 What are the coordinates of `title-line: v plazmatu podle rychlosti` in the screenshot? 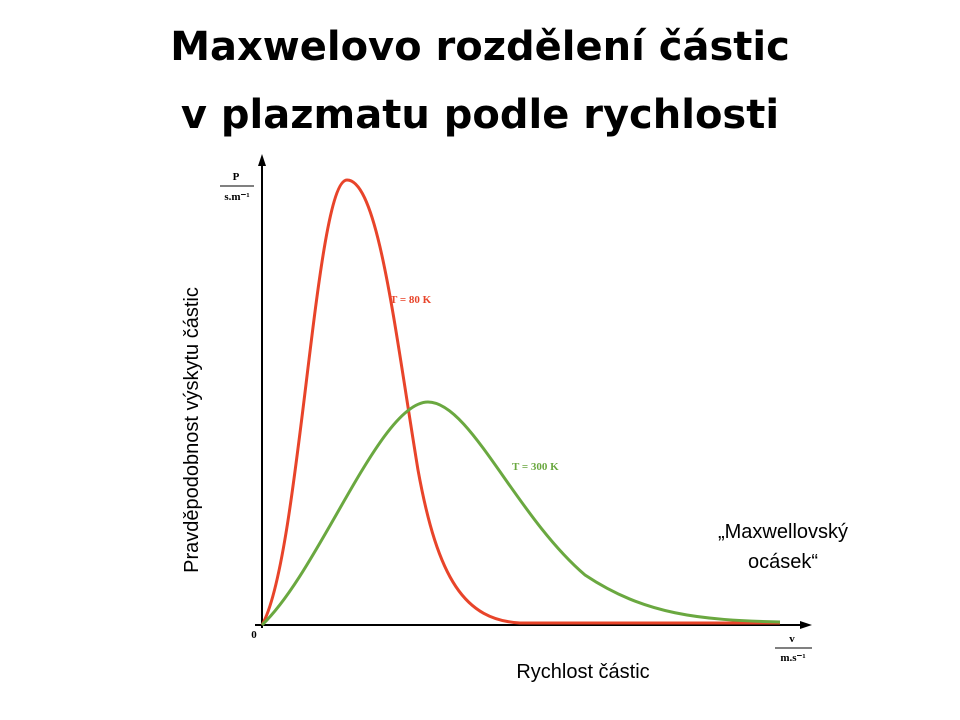 It's located at (480, 115).